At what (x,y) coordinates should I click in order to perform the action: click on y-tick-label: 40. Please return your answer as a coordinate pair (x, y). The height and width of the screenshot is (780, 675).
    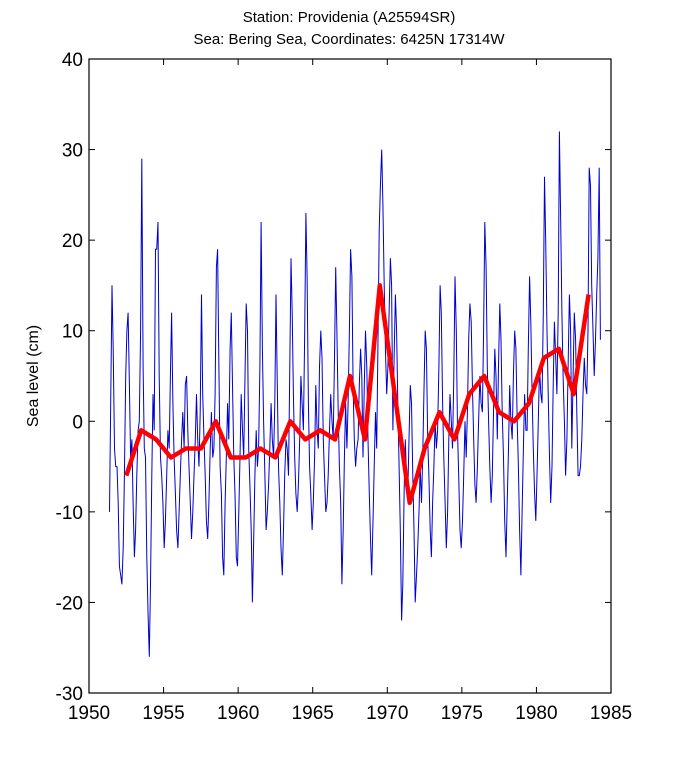
    Looking at the image, I should click on (72, 60).